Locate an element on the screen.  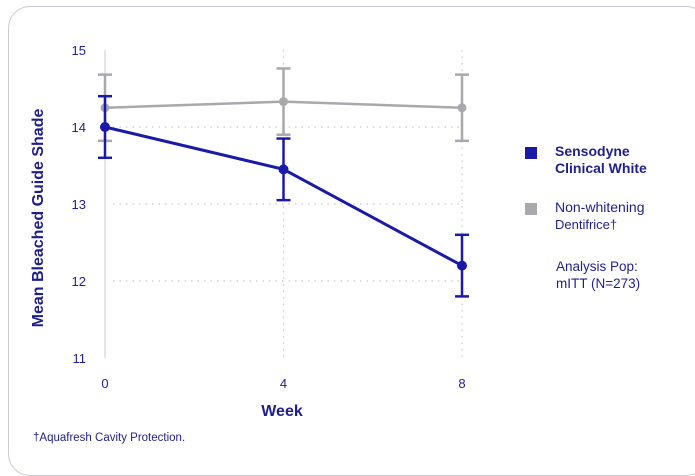
y-axis-title: Mean Bleached Guide Shade is located at coordinates (38, 218).